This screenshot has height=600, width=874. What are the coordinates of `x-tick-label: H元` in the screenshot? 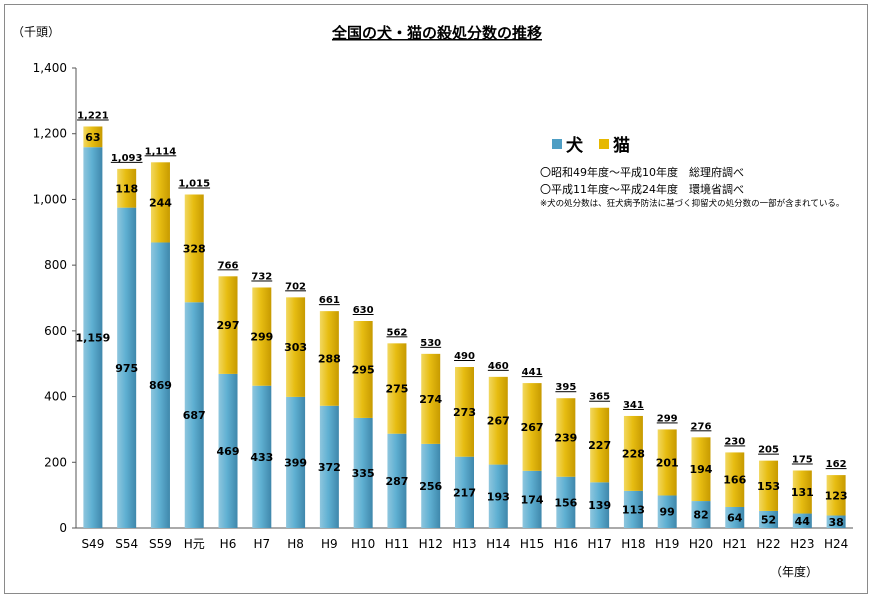 It's located at (194, 544).